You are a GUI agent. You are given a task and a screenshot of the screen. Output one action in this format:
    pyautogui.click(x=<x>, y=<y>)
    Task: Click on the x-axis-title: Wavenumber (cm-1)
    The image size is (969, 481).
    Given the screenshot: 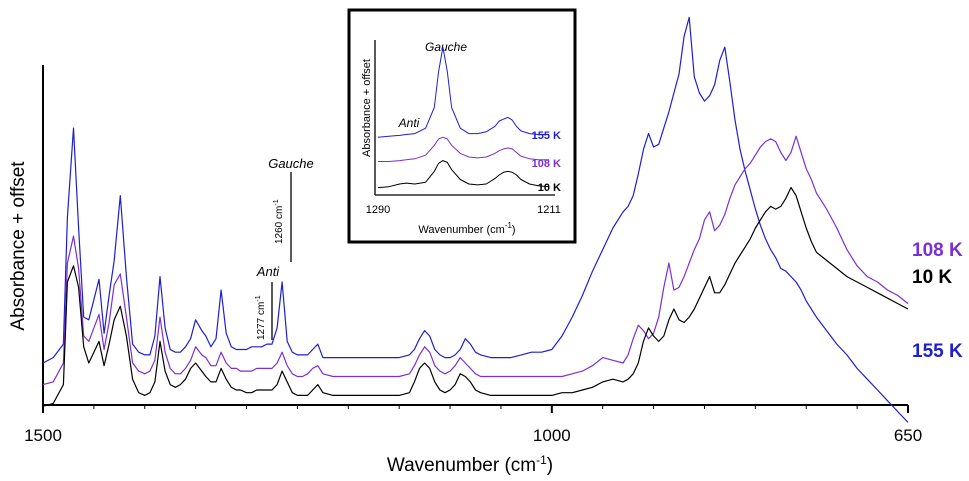 What is the action you would take?
    pyautogui.click(x=470, y=464)
    